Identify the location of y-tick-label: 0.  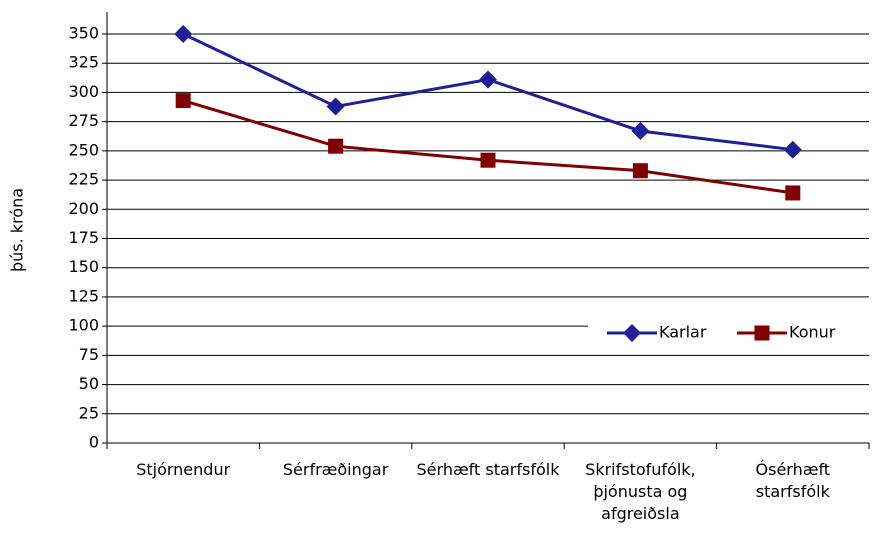
(94, 442).